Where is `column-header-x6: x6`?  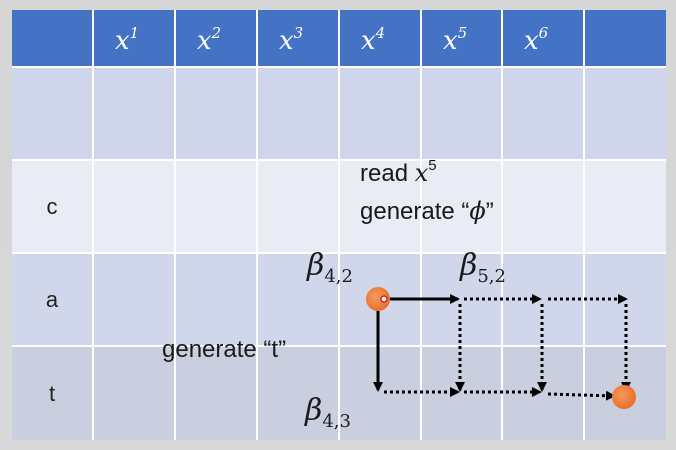
column-header-x6: x6 is located at coordinates (536, 40).